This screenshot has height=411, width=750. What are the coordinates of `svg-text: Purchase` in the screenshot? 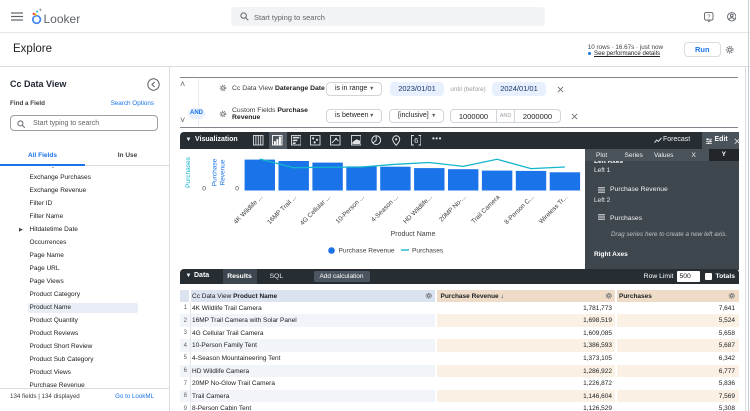 It's located at (215, 172).